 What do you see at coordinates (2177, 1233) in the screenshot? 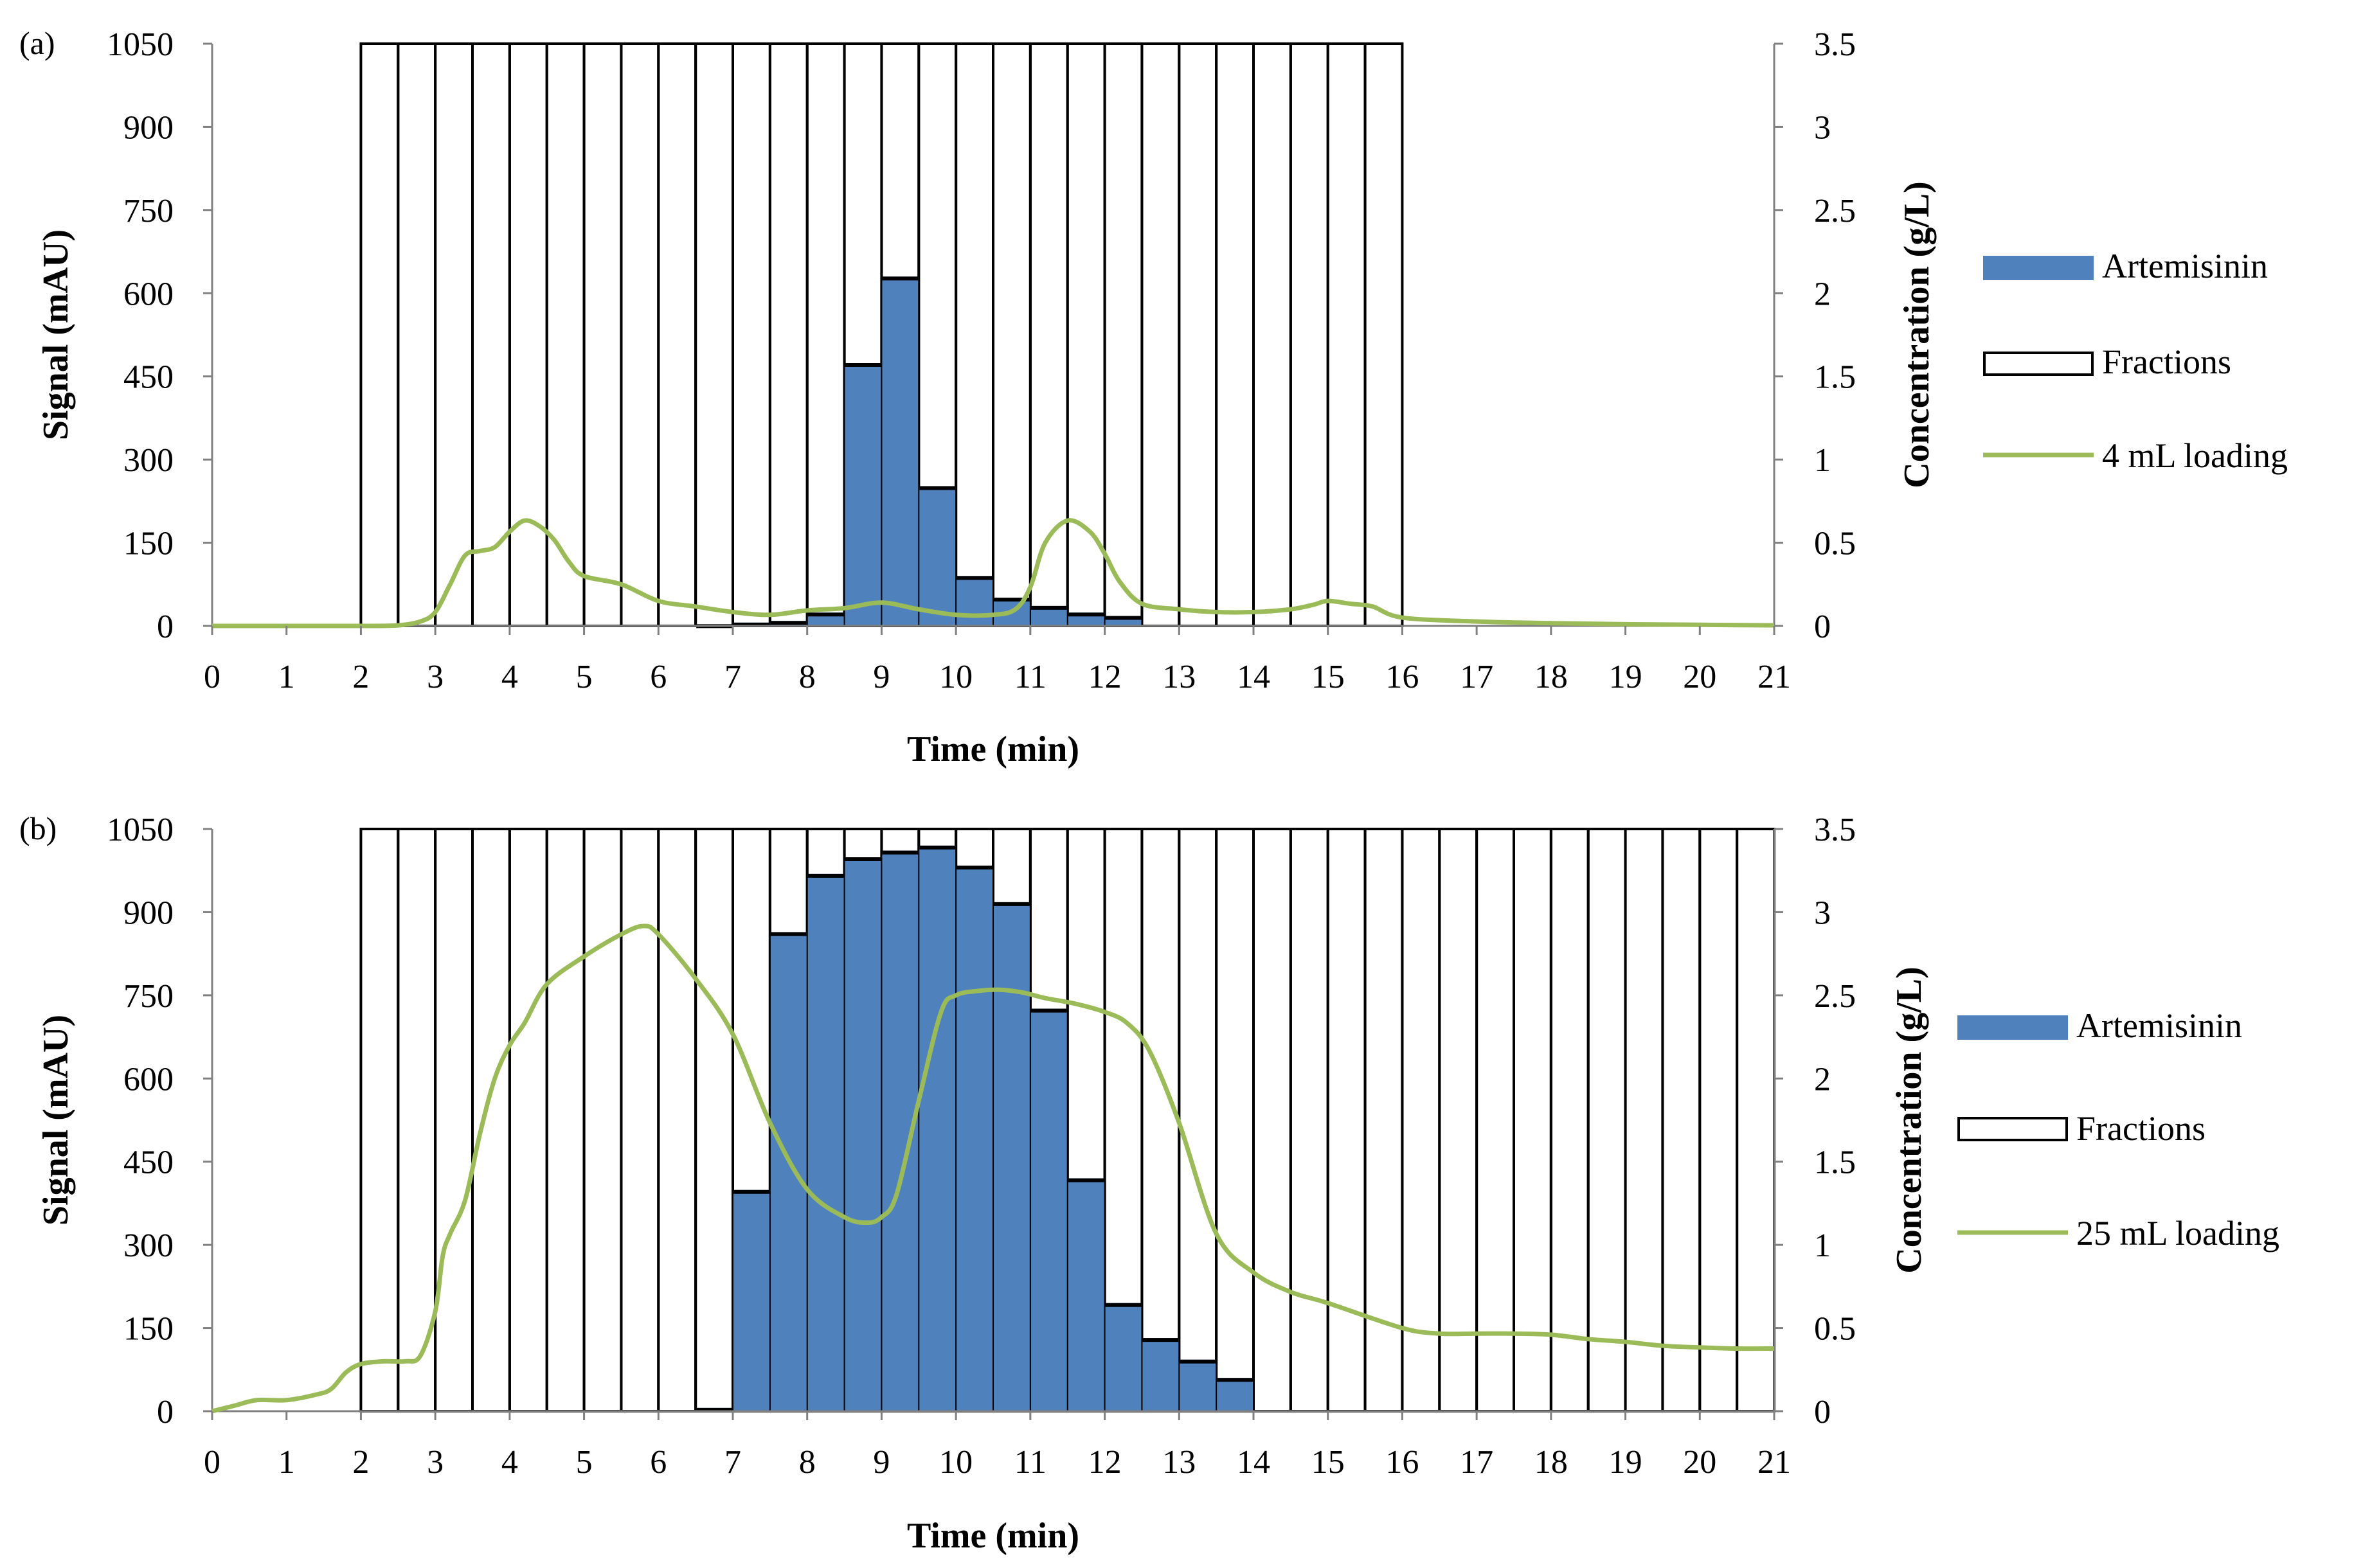
I see `panel-b-legend-label-line: 25 mL loading` at bounding box center [2177, 1233].